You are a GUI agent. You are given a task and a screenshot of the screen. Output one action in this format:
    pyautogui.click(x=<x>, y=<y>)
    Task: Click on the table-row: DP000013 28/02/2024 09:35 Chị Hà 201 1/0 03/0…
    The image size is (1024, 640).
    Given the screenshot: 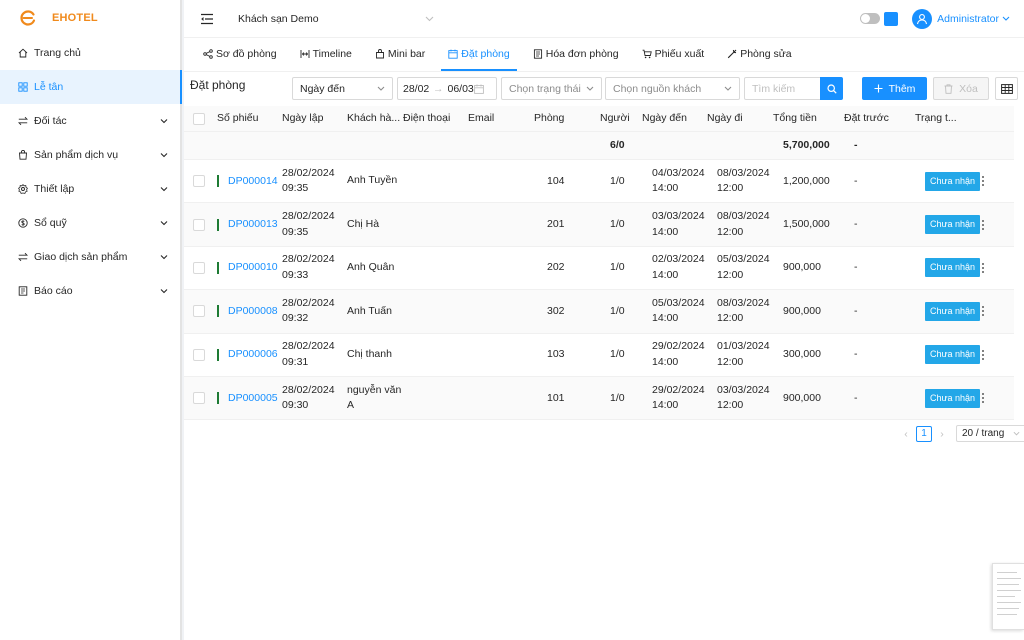 What is the action you would take?
    pyautogui.click(x=599, y=225)
    